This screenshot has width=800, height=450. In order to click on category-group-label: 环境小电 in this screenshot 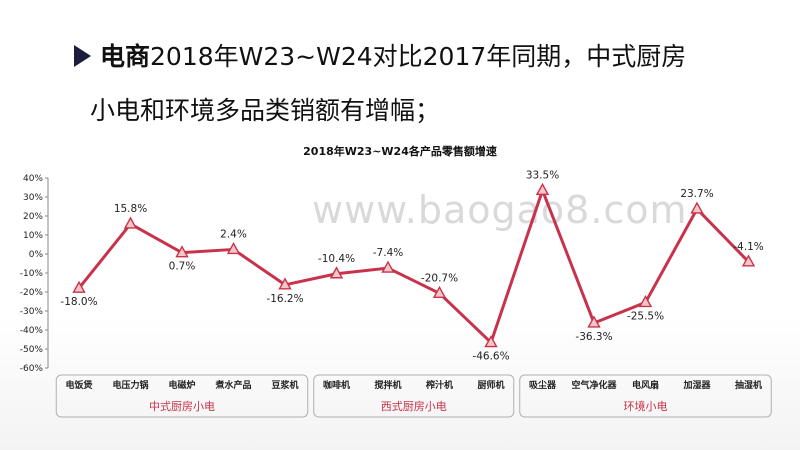, I will do `click(646, 406)`.